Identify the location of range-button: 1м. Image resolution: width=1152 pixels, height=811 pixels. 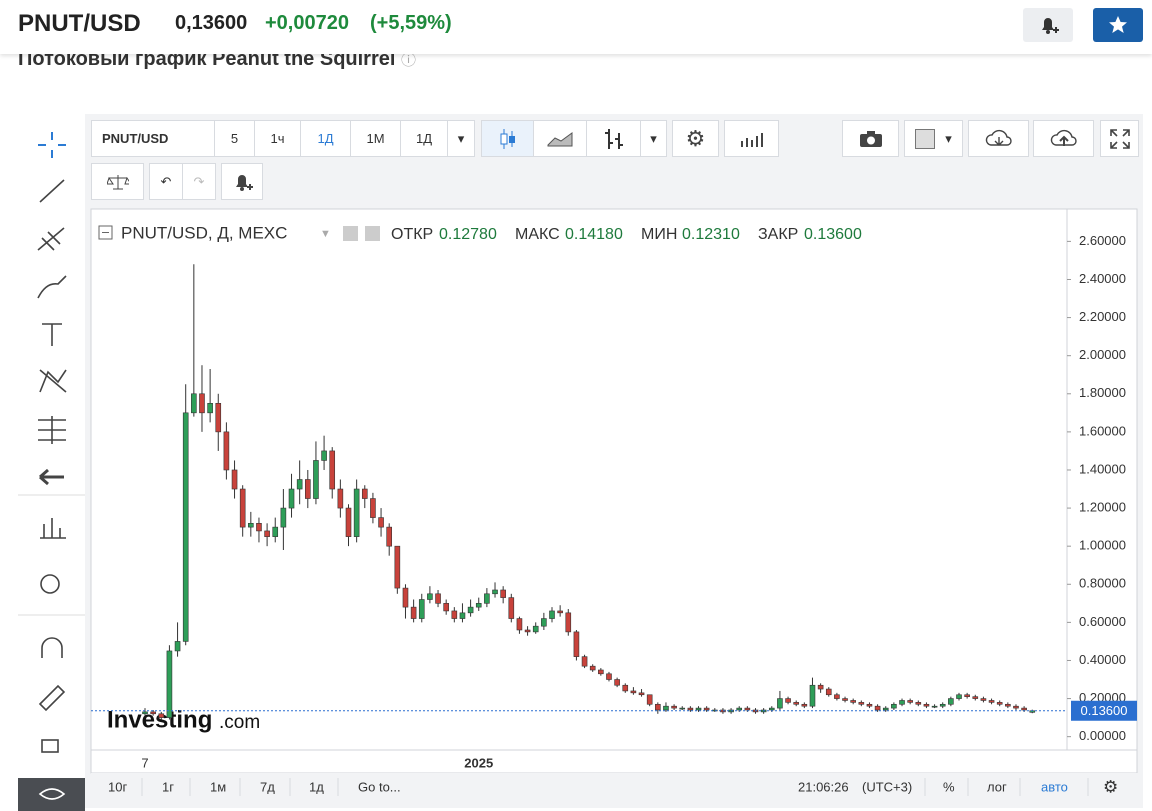
(218, 786).